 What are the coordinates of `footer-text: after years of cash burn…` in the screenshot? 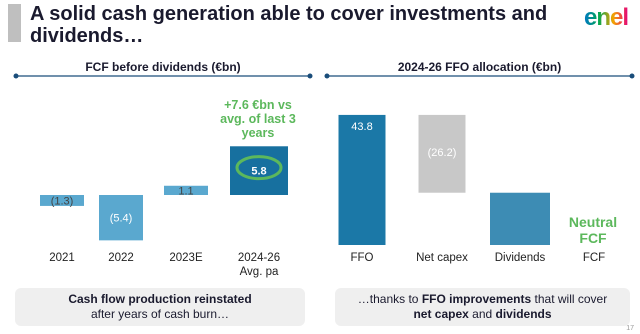 It's located at (160, 314).